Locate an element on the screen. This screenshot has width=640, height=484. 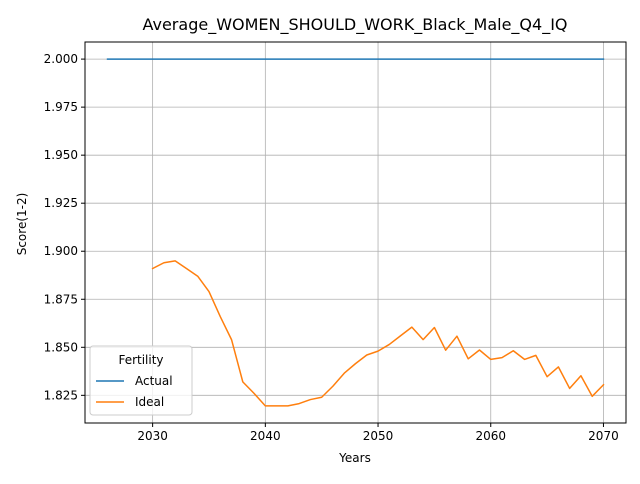
y-tick-label: 1.900 is located at coordinates (61, 251).